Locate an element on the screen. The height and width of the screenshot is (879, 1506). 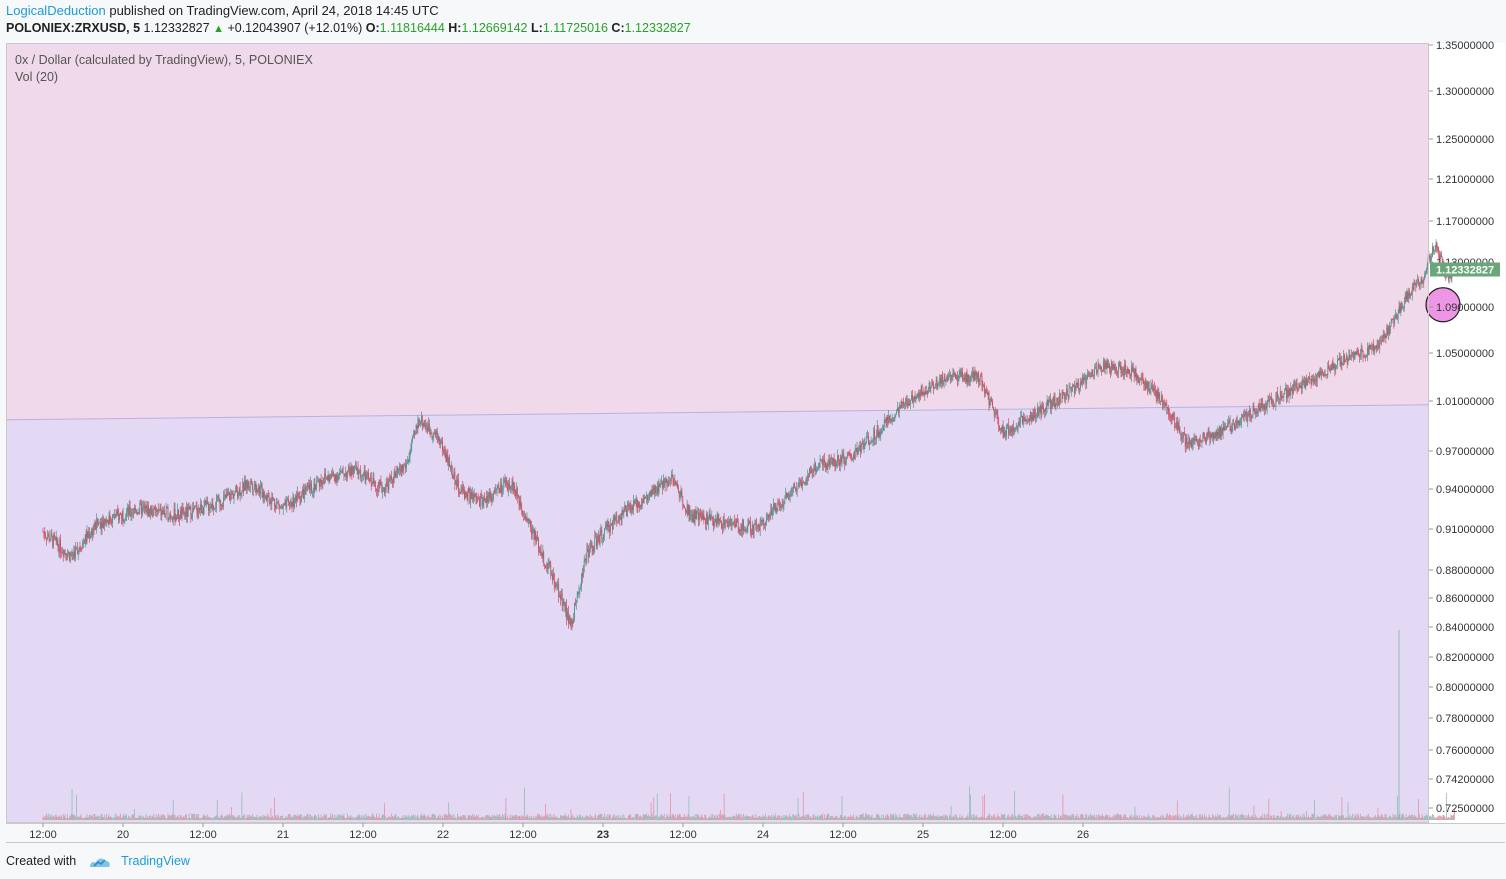
tradingview-link: TradingView is located at coordinates (155, 861).